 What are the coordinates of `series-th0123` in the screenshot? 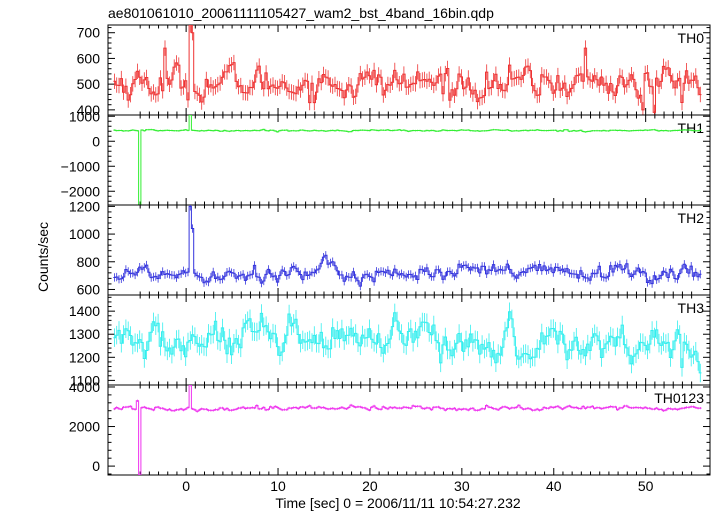 It's located at (407, 430).